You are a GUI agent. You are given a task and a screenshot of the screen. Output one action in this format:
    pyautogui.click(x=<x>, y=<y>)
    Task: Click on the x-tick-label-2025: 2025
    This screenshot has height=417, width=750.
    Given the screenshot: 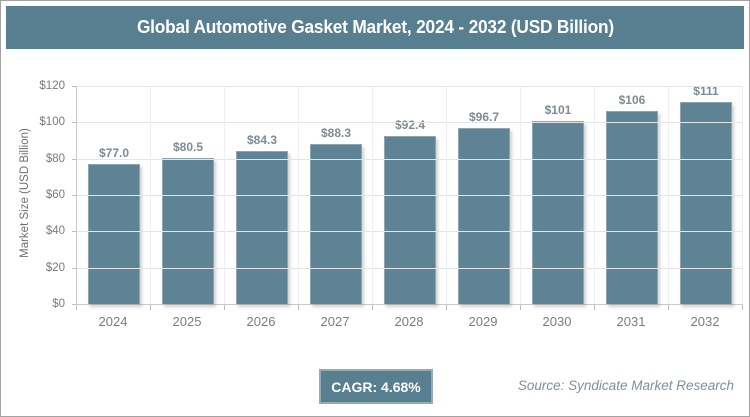 What is the action you would take?
    pyautogui.click(x=187, y=321)
    